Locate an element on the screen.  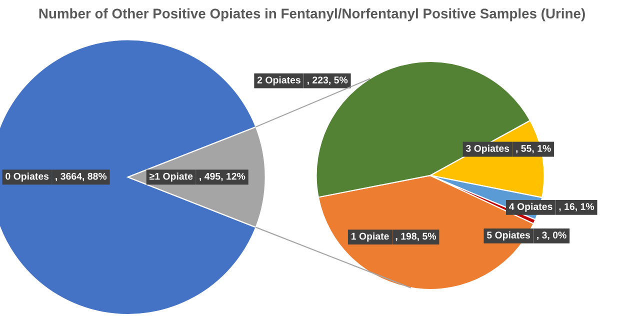
slice-label: 3 Opiates is located at coordinates (488, 149).